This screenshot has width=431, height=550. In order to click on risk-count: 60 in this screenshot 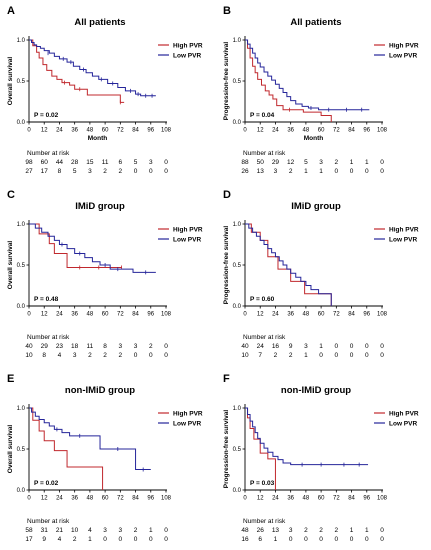, I will do `click(45, 162)`.